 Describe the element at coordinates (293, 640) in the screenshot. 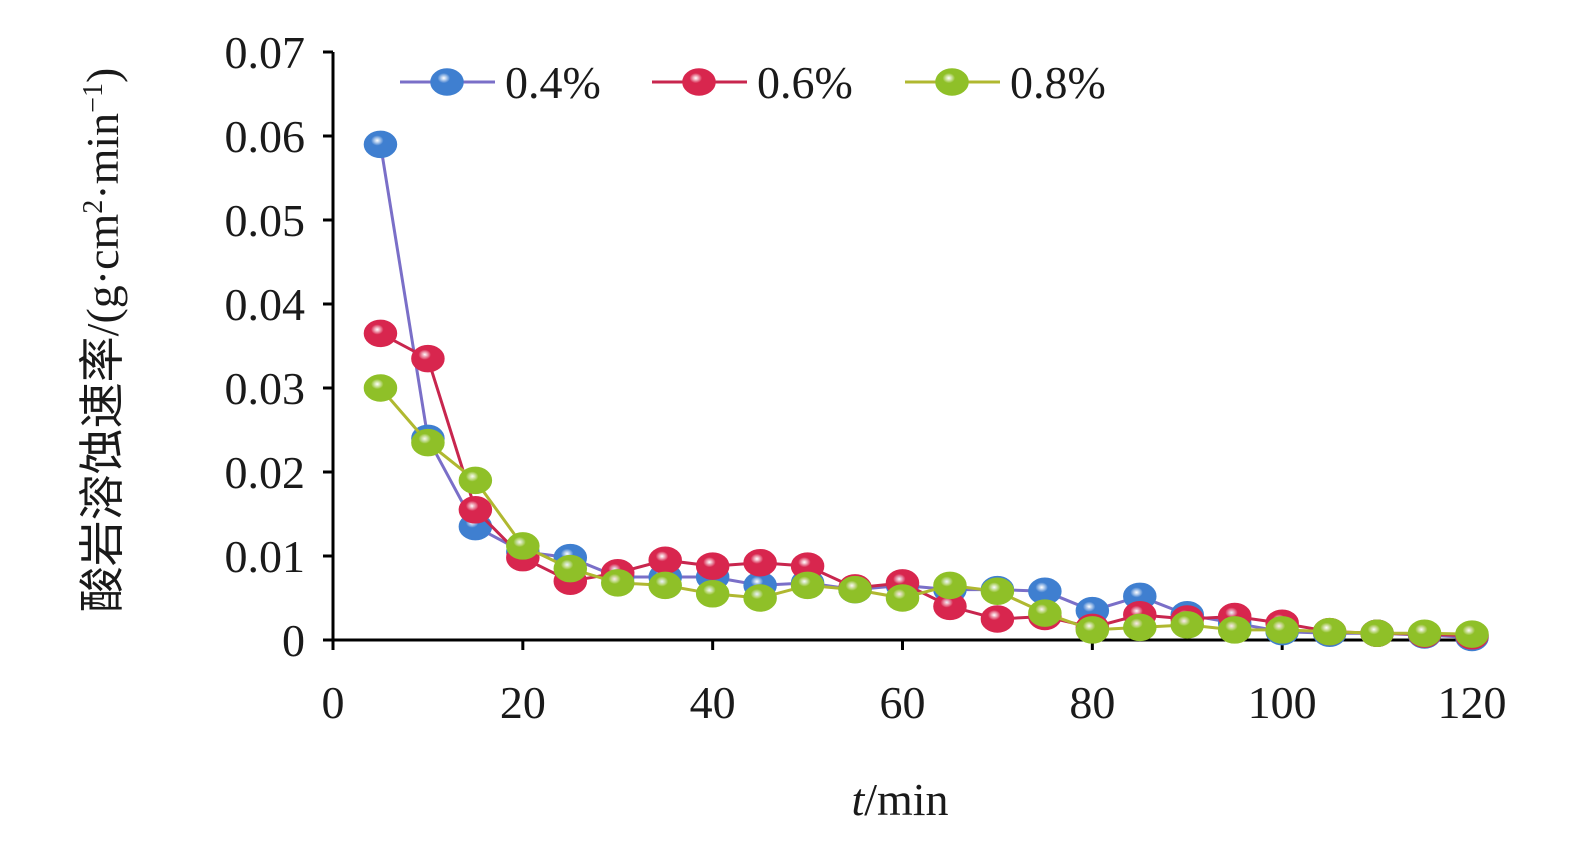

I see `y-tick-label: 0` at that location.